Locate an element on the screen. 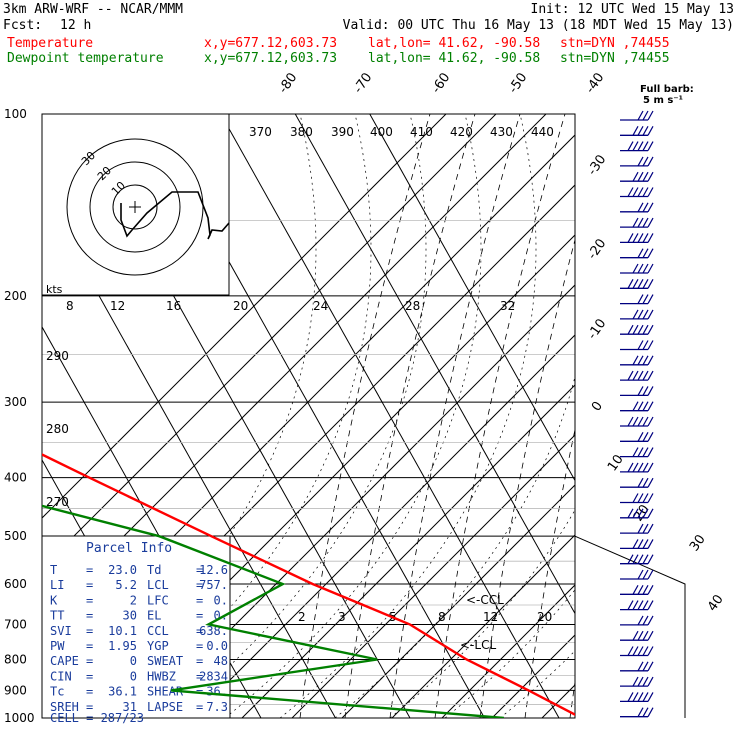  isotherm-label: -20 is located at coordinates (597, 249).